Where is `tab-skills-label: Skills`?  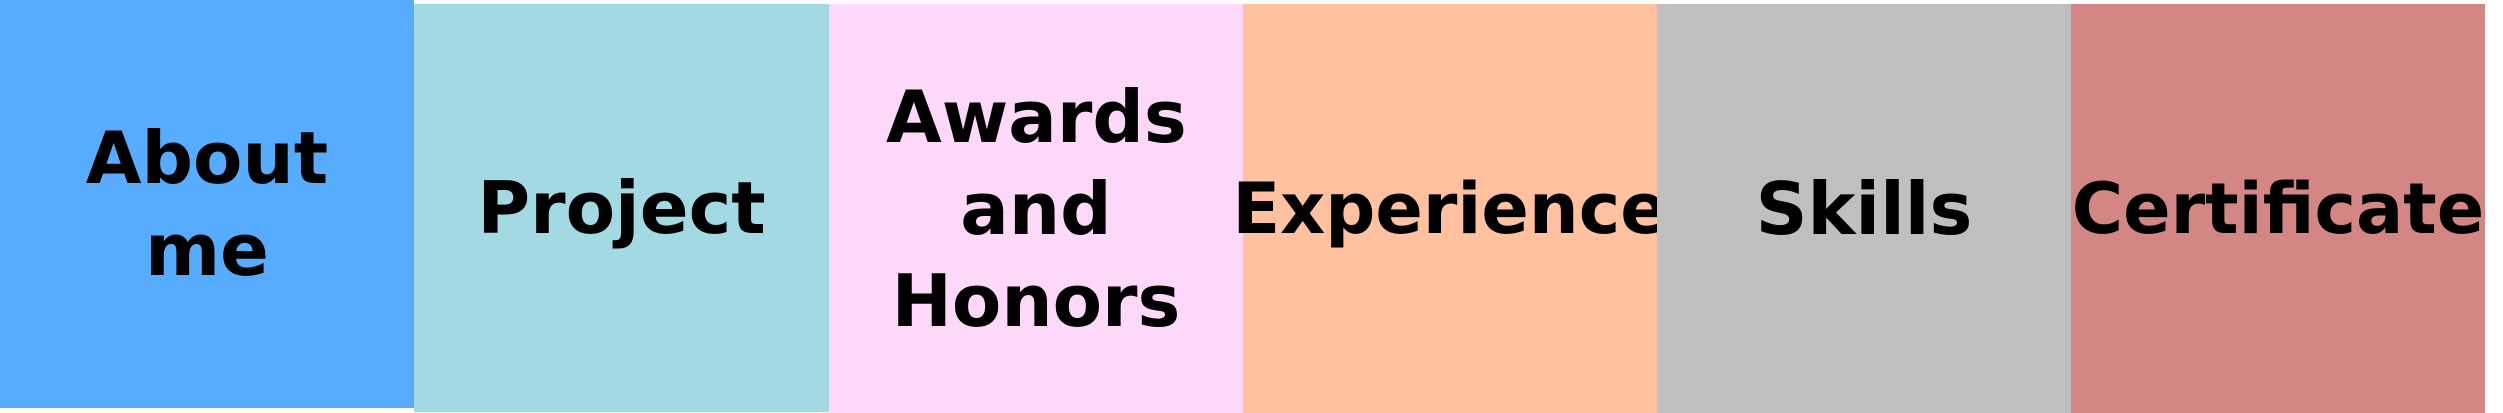
tab-skills-label: Skills is located at coordinates (1864, 208).